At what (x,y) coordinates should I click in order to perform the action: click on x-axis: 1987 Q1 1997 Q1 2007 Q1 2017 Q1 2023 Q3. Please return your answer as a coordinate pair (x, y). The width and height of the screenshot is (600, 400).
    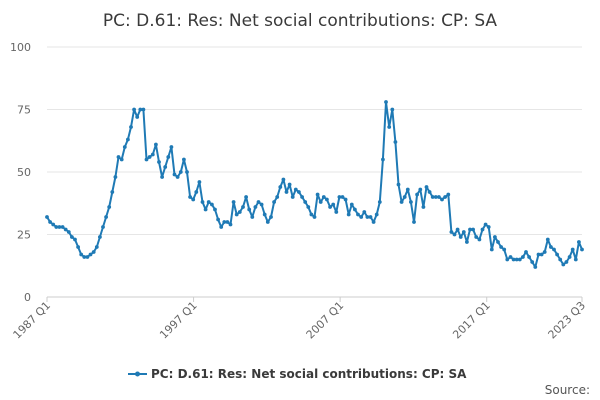
    Looking at the image, I should click on (300, 319).